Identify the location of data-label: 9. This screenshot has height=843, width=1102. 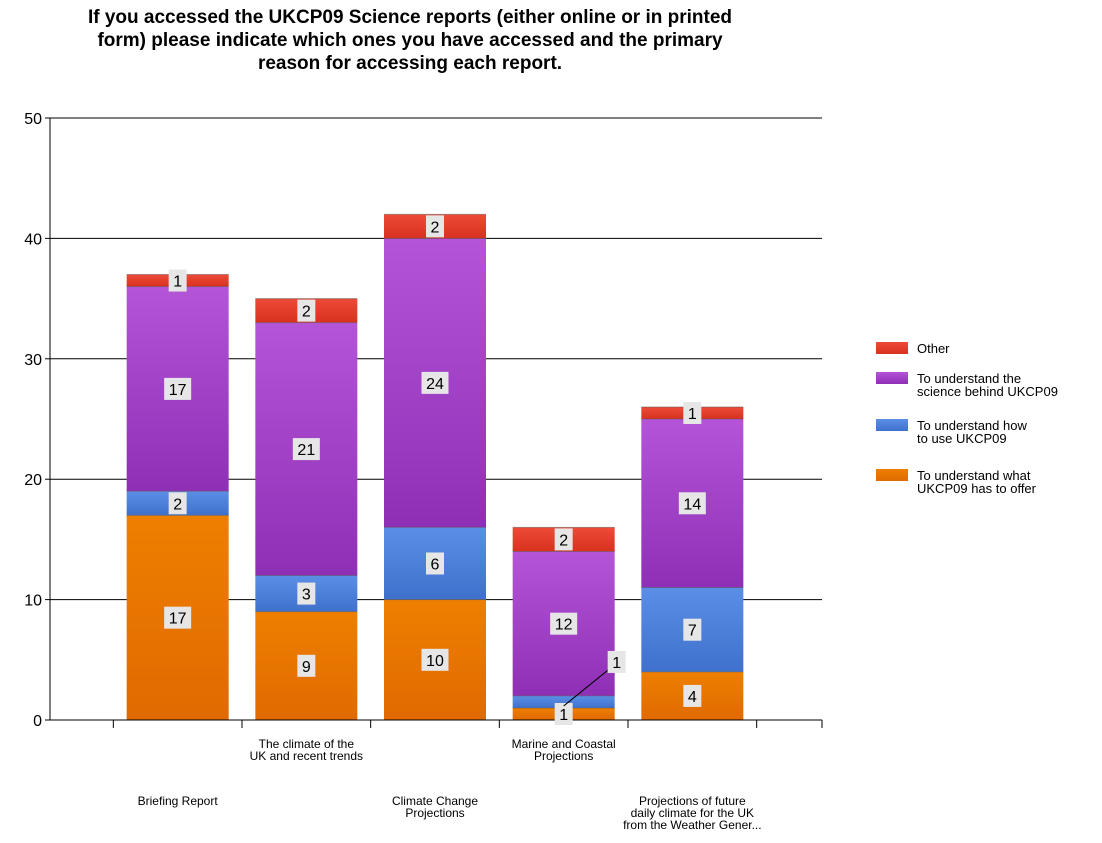
(306, 667).